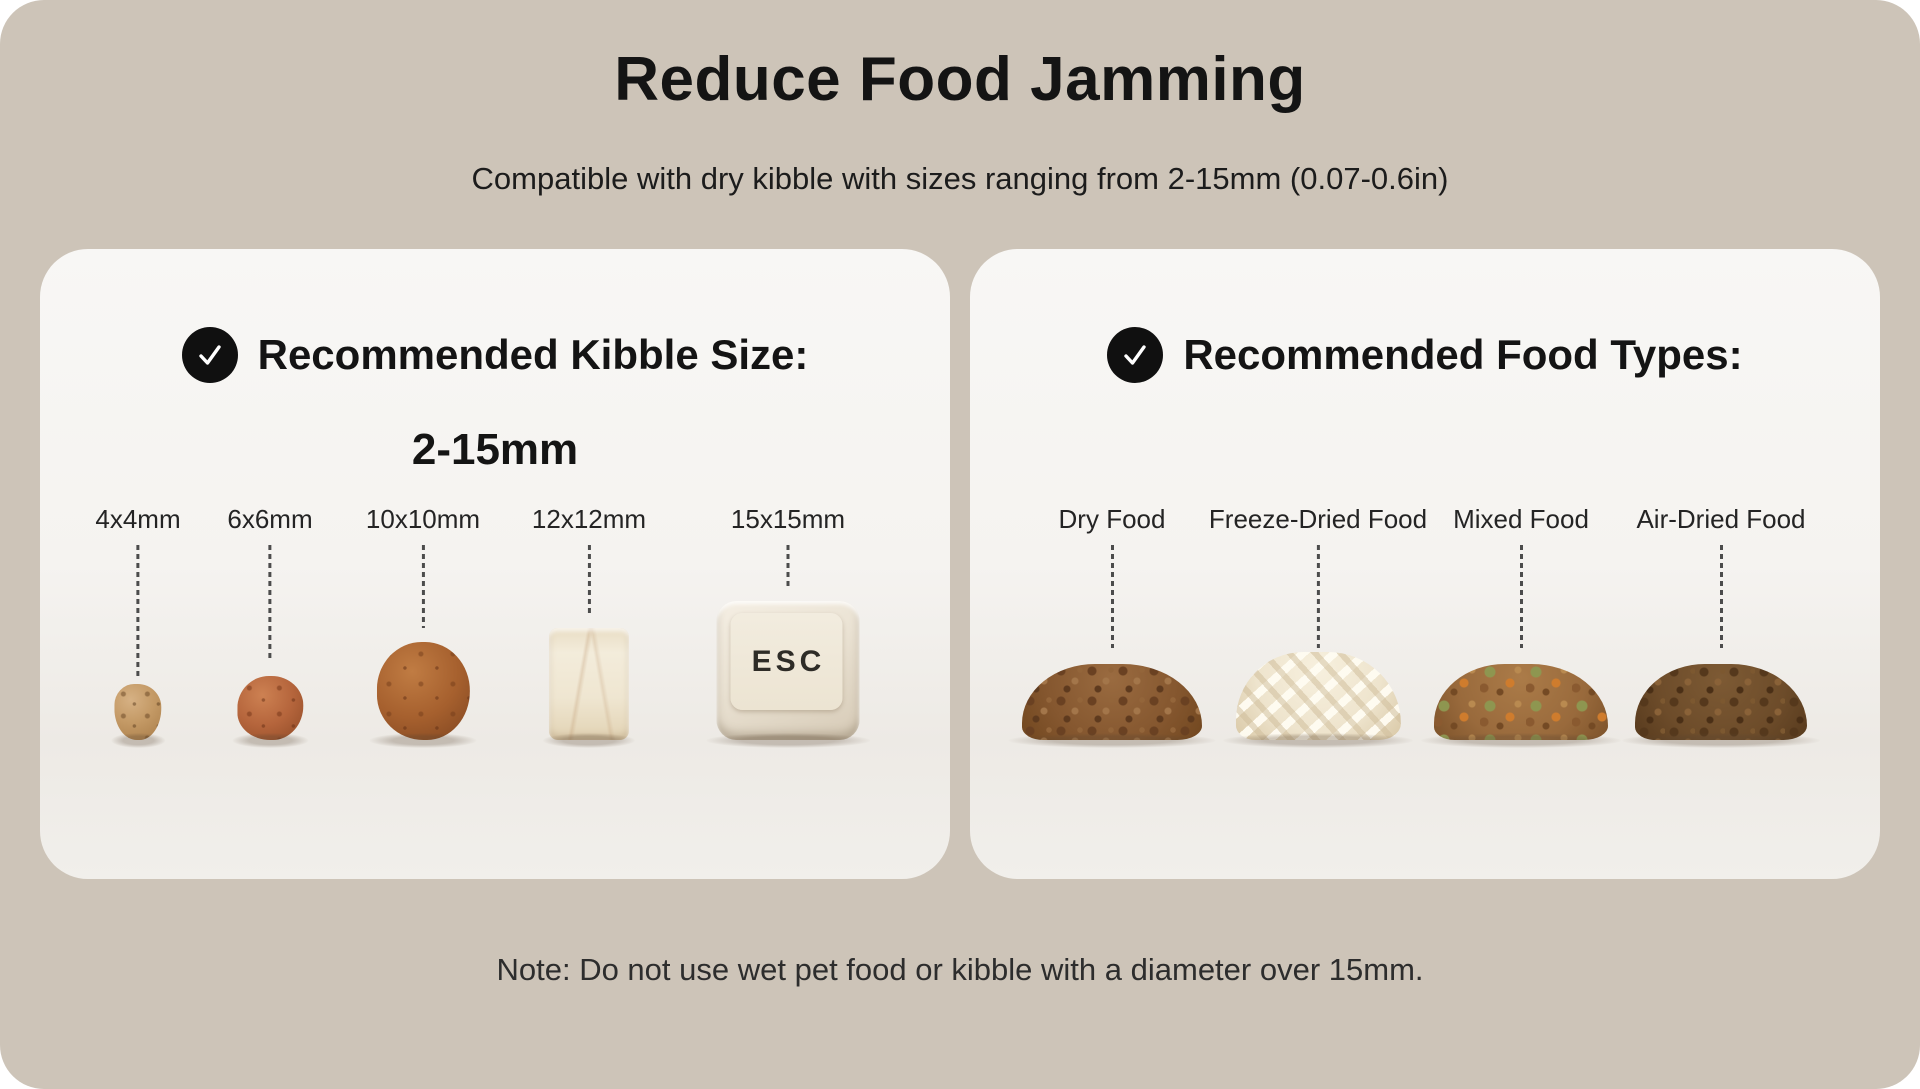 Image resolution: width=1920 pixels, height=1089 pixels. What do you see at coordinates (589, 684) in the screenshot?
I see `freeze-dried-cube-photo` at bounding box center [589, 684].